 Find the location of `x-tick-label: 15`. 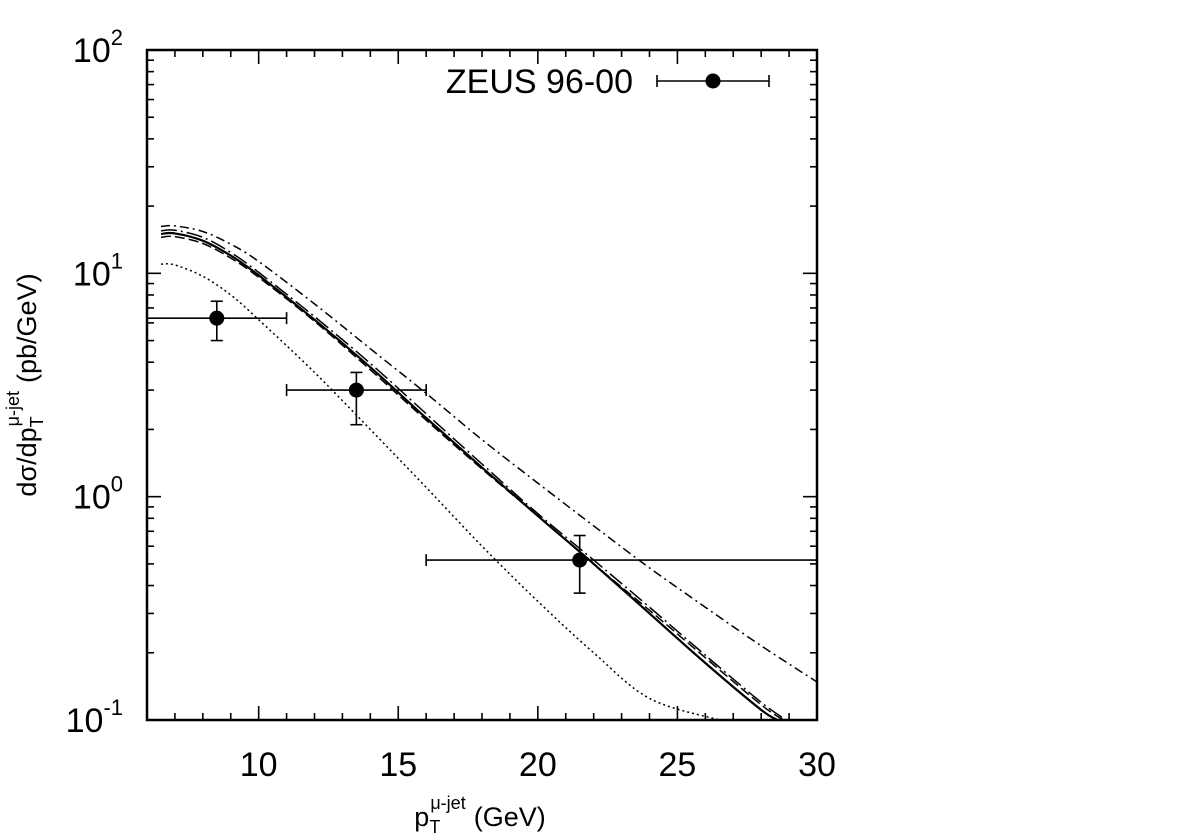

x-tick-label: 15 is located at coordinates (398, 765).